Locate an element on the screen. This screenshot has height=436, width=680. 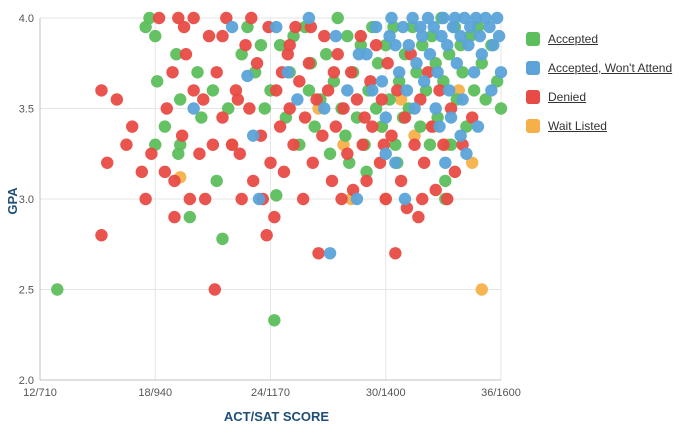
legend-item-accepted-wont-attend: Accepted, Won't Attend is located at coordinates (599, 68).